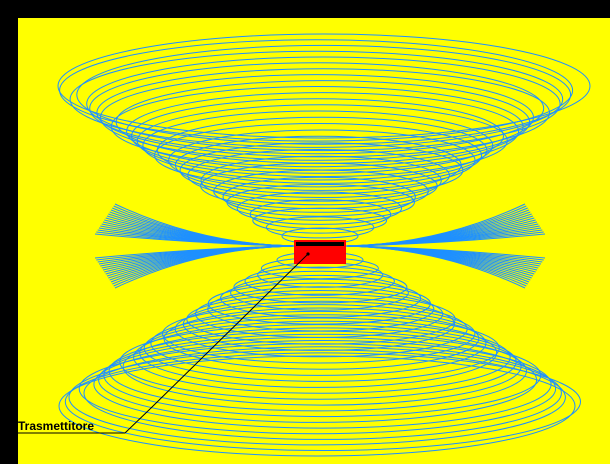  I want to click on leader-line, so click(229, 331).